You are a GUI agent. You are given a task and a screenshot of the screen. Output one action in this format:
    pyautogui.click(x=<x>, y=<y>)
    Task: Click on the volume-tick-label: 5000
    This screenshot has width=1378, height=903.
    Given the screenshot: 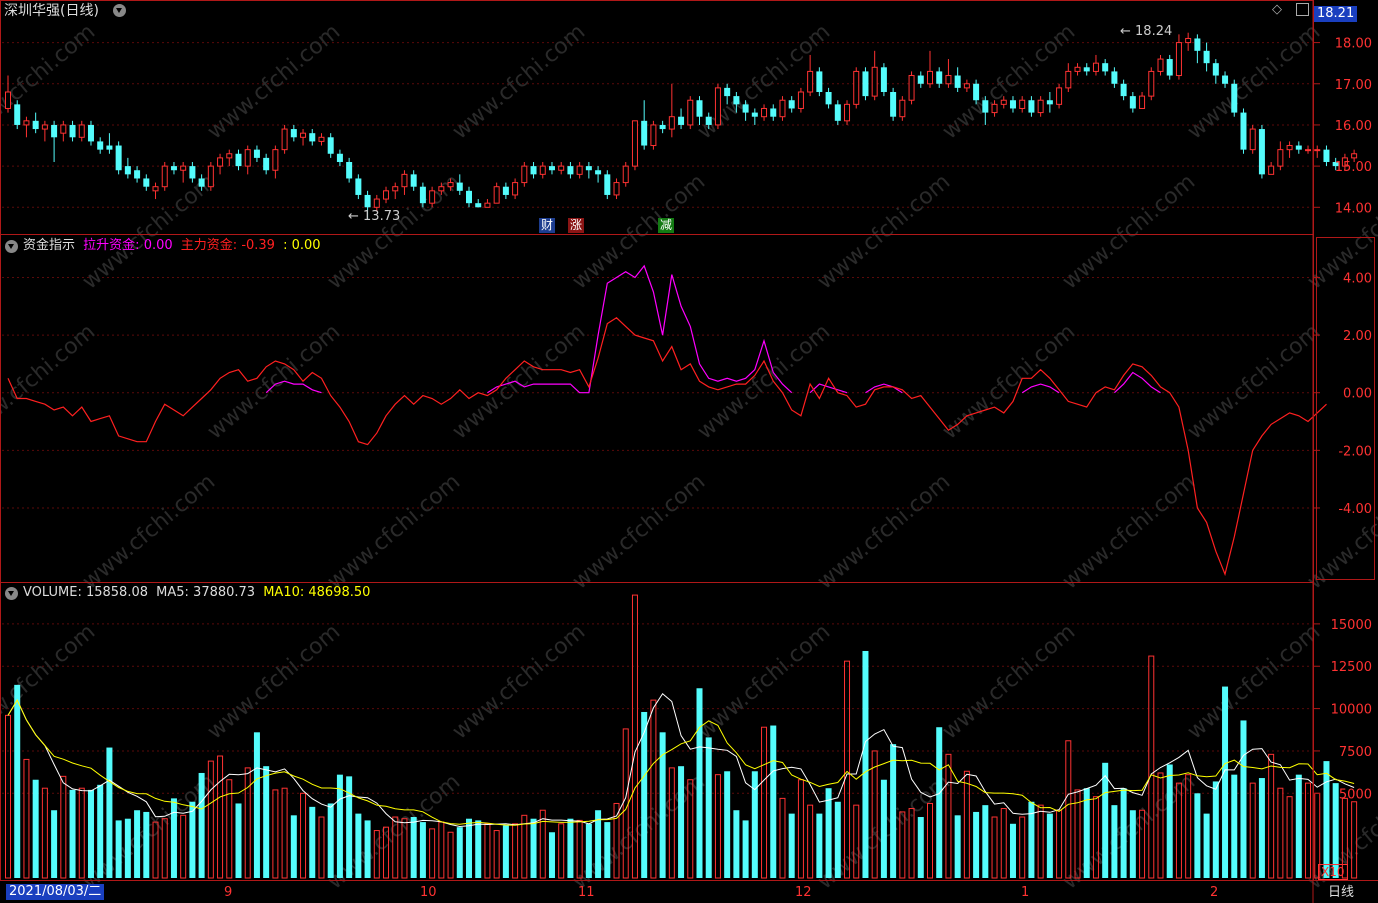 What is the action you would take?
    pyautogui.click(x=1355, y=794)
    